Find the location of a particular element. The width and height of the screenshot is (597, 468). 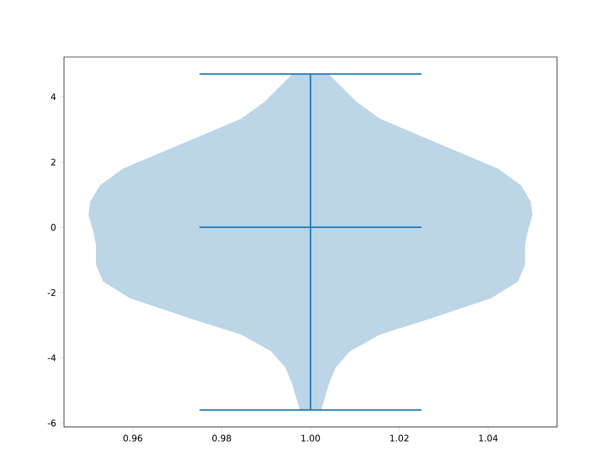

x-tick-label: 0.96 is located at coordinates (132, 438).